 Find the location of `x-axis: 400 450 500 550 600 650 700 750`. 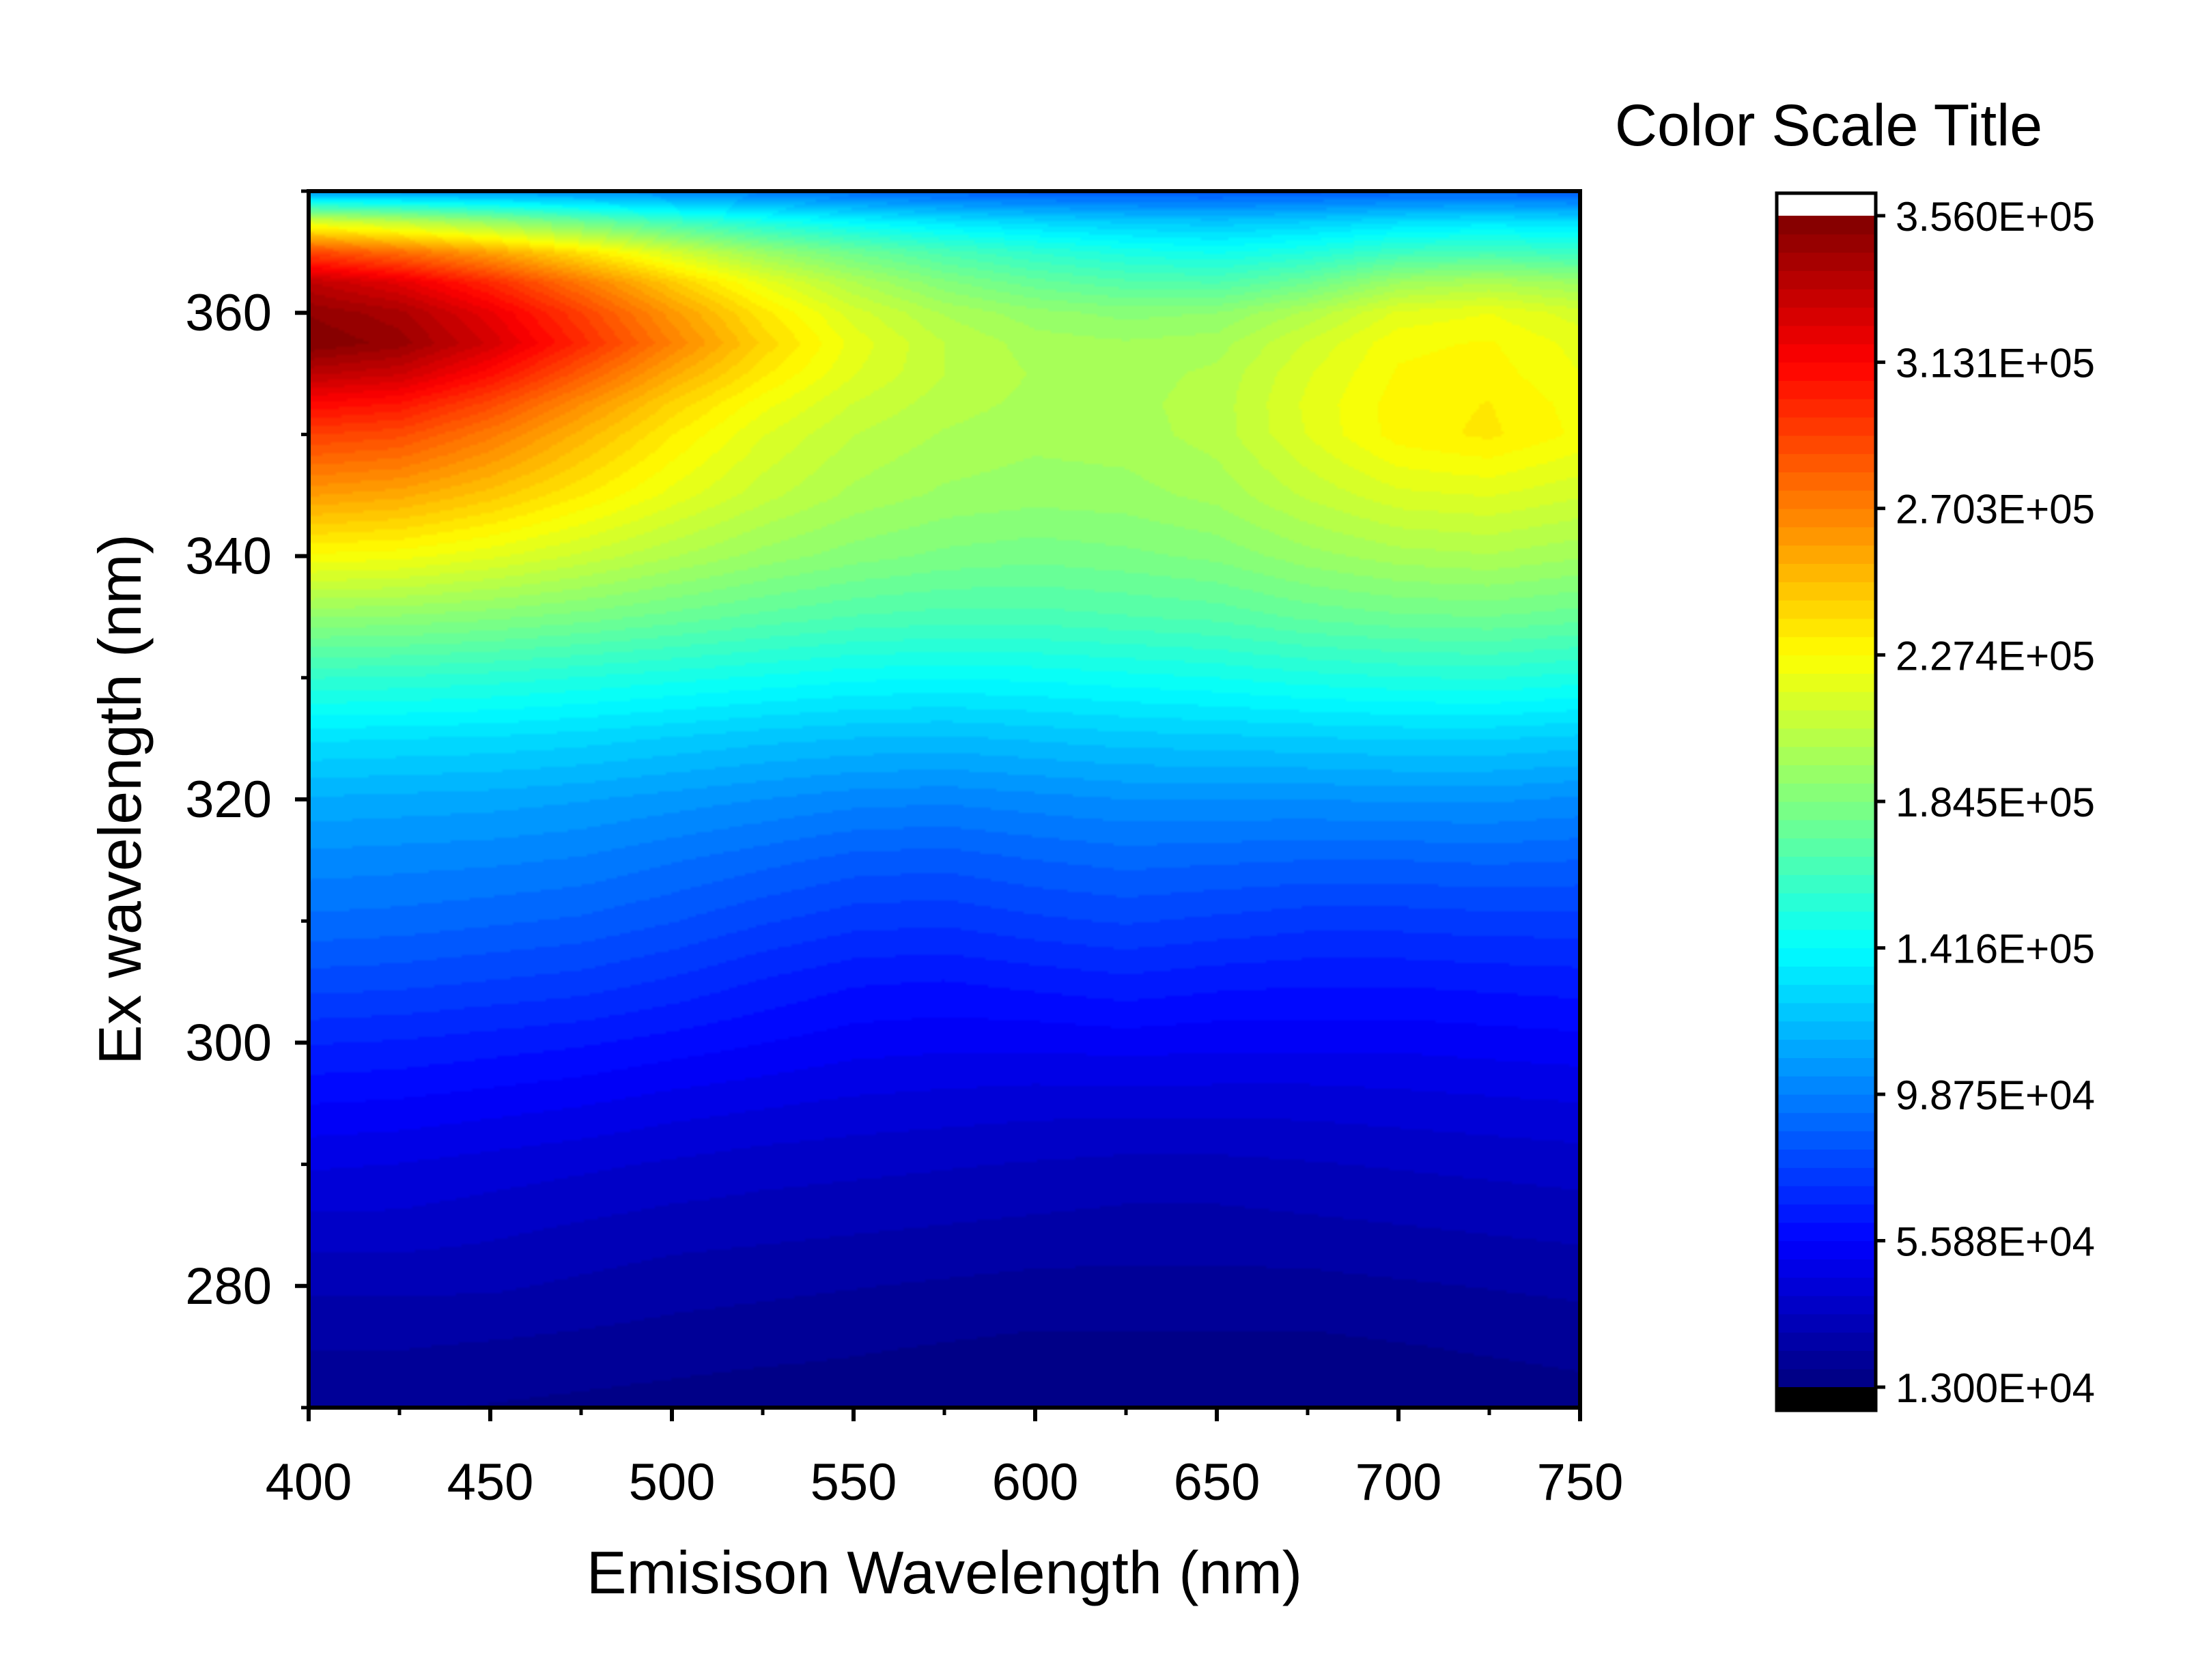

x-axis: 400 450 500 550 600 650 700 750 is located at coordinates (945, 1459).